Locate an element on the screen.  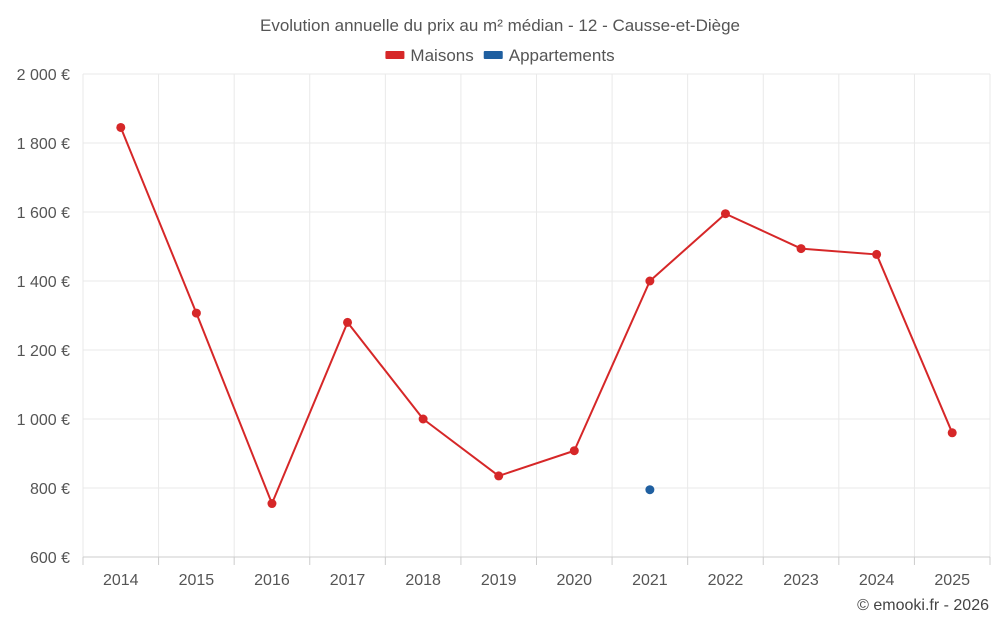
legend: Maisons Appartements is located at coordinates (500, 55).